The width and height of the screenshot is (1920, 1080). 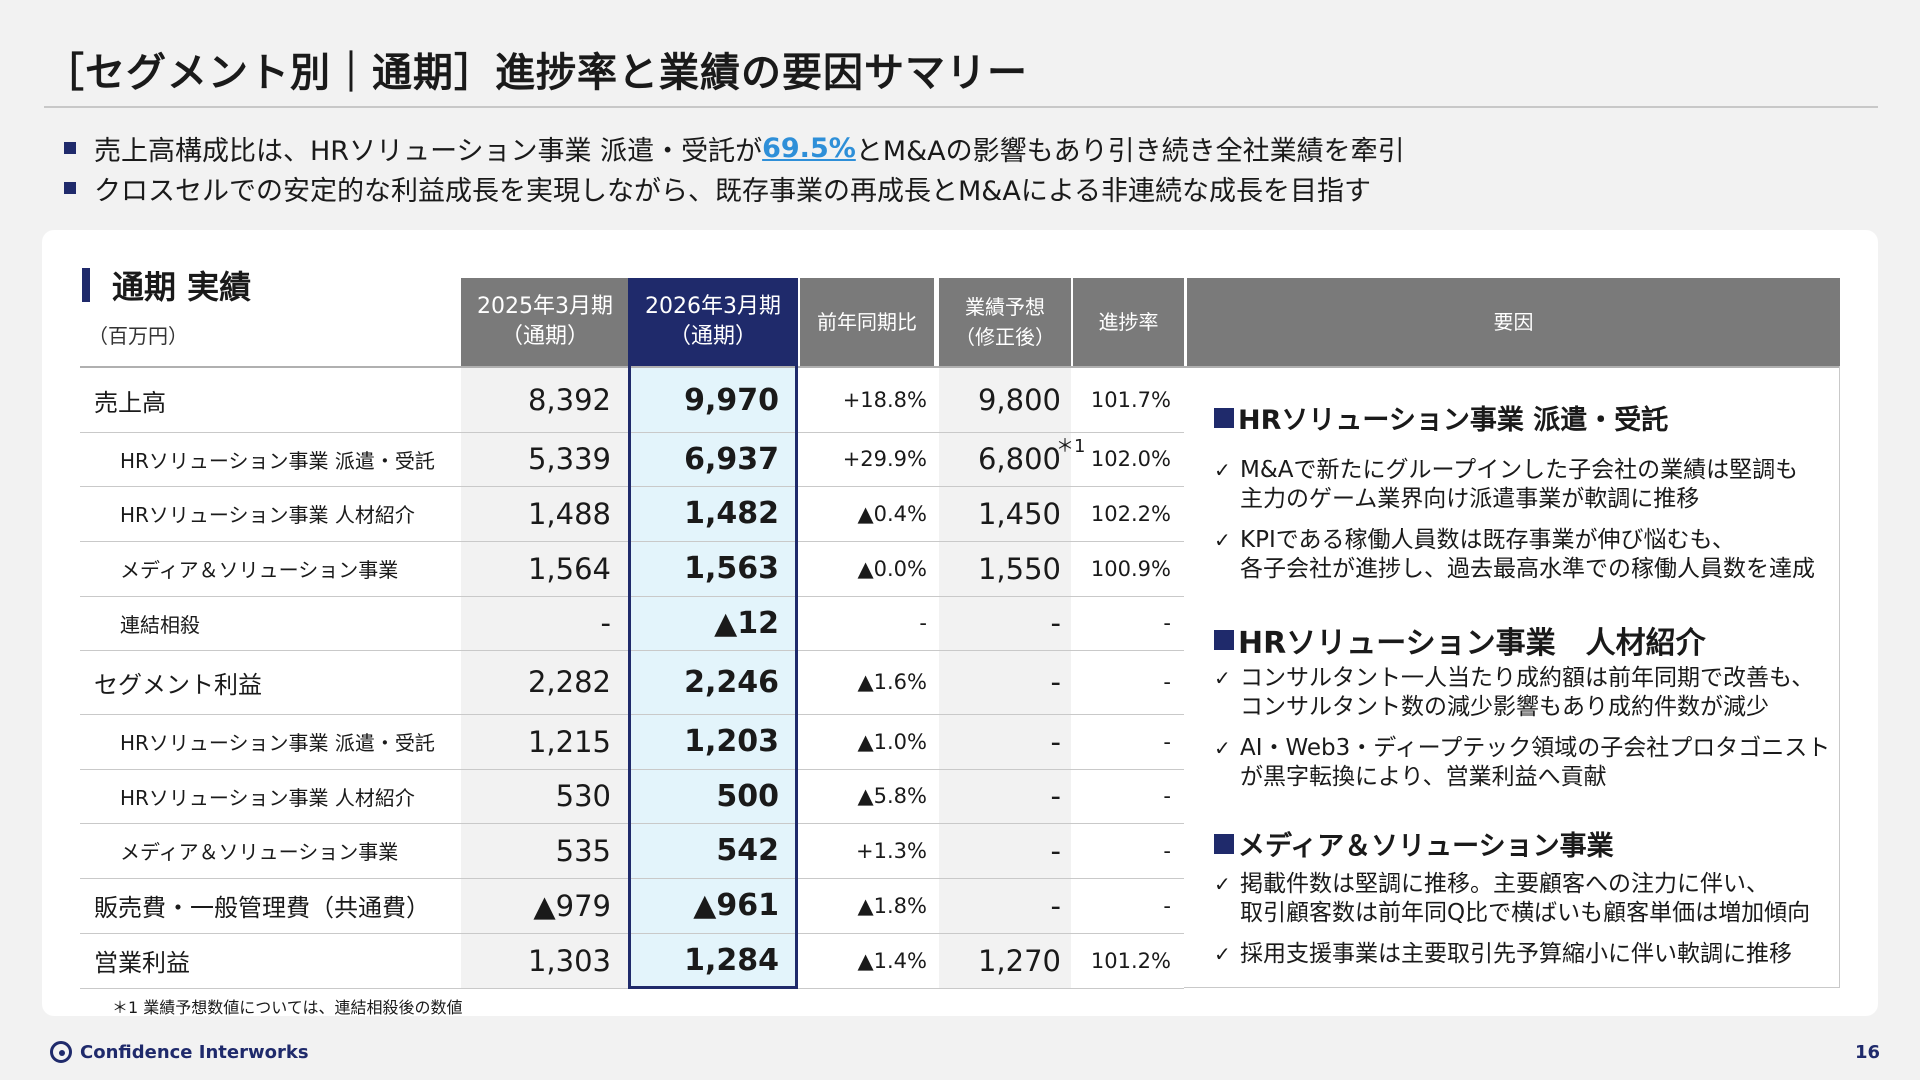 What do you see at coordinates (1487, 540) in the screenshot?
I see `factor-line: KPIである稼働人員数は既存事業が伸び悩むも、` at bounding box center [1487, 540].